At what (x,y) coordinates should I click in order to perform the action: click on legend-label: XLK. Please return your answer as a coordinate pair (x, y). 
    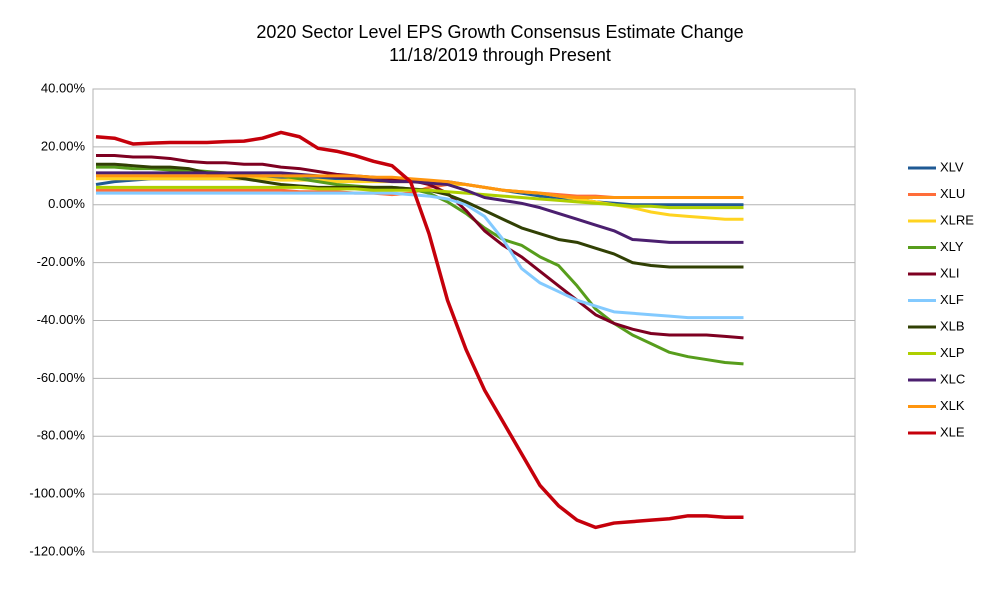
    Looking at the image, I should click on (952, 405).